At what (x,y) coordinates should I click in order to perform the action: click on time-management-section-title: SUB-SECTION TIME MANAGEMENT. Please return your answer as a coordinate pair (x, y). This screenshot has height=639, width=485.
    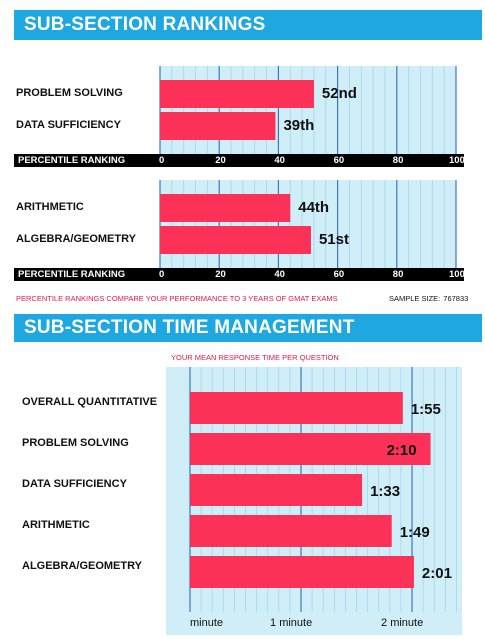
    Looking at the image, I should click on (189, 327).